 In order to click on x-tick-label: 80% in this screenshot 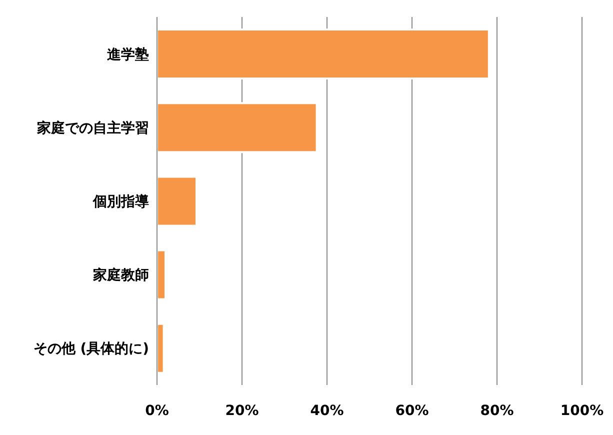, I will do `click(497, 410)`.